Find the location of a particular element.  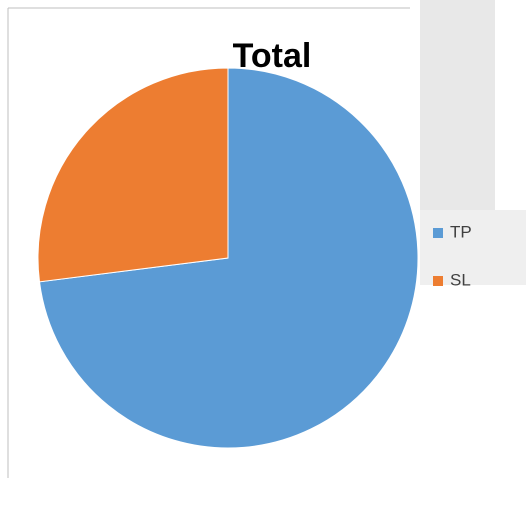

legend-label: SL is located at coordinates (460, 279).